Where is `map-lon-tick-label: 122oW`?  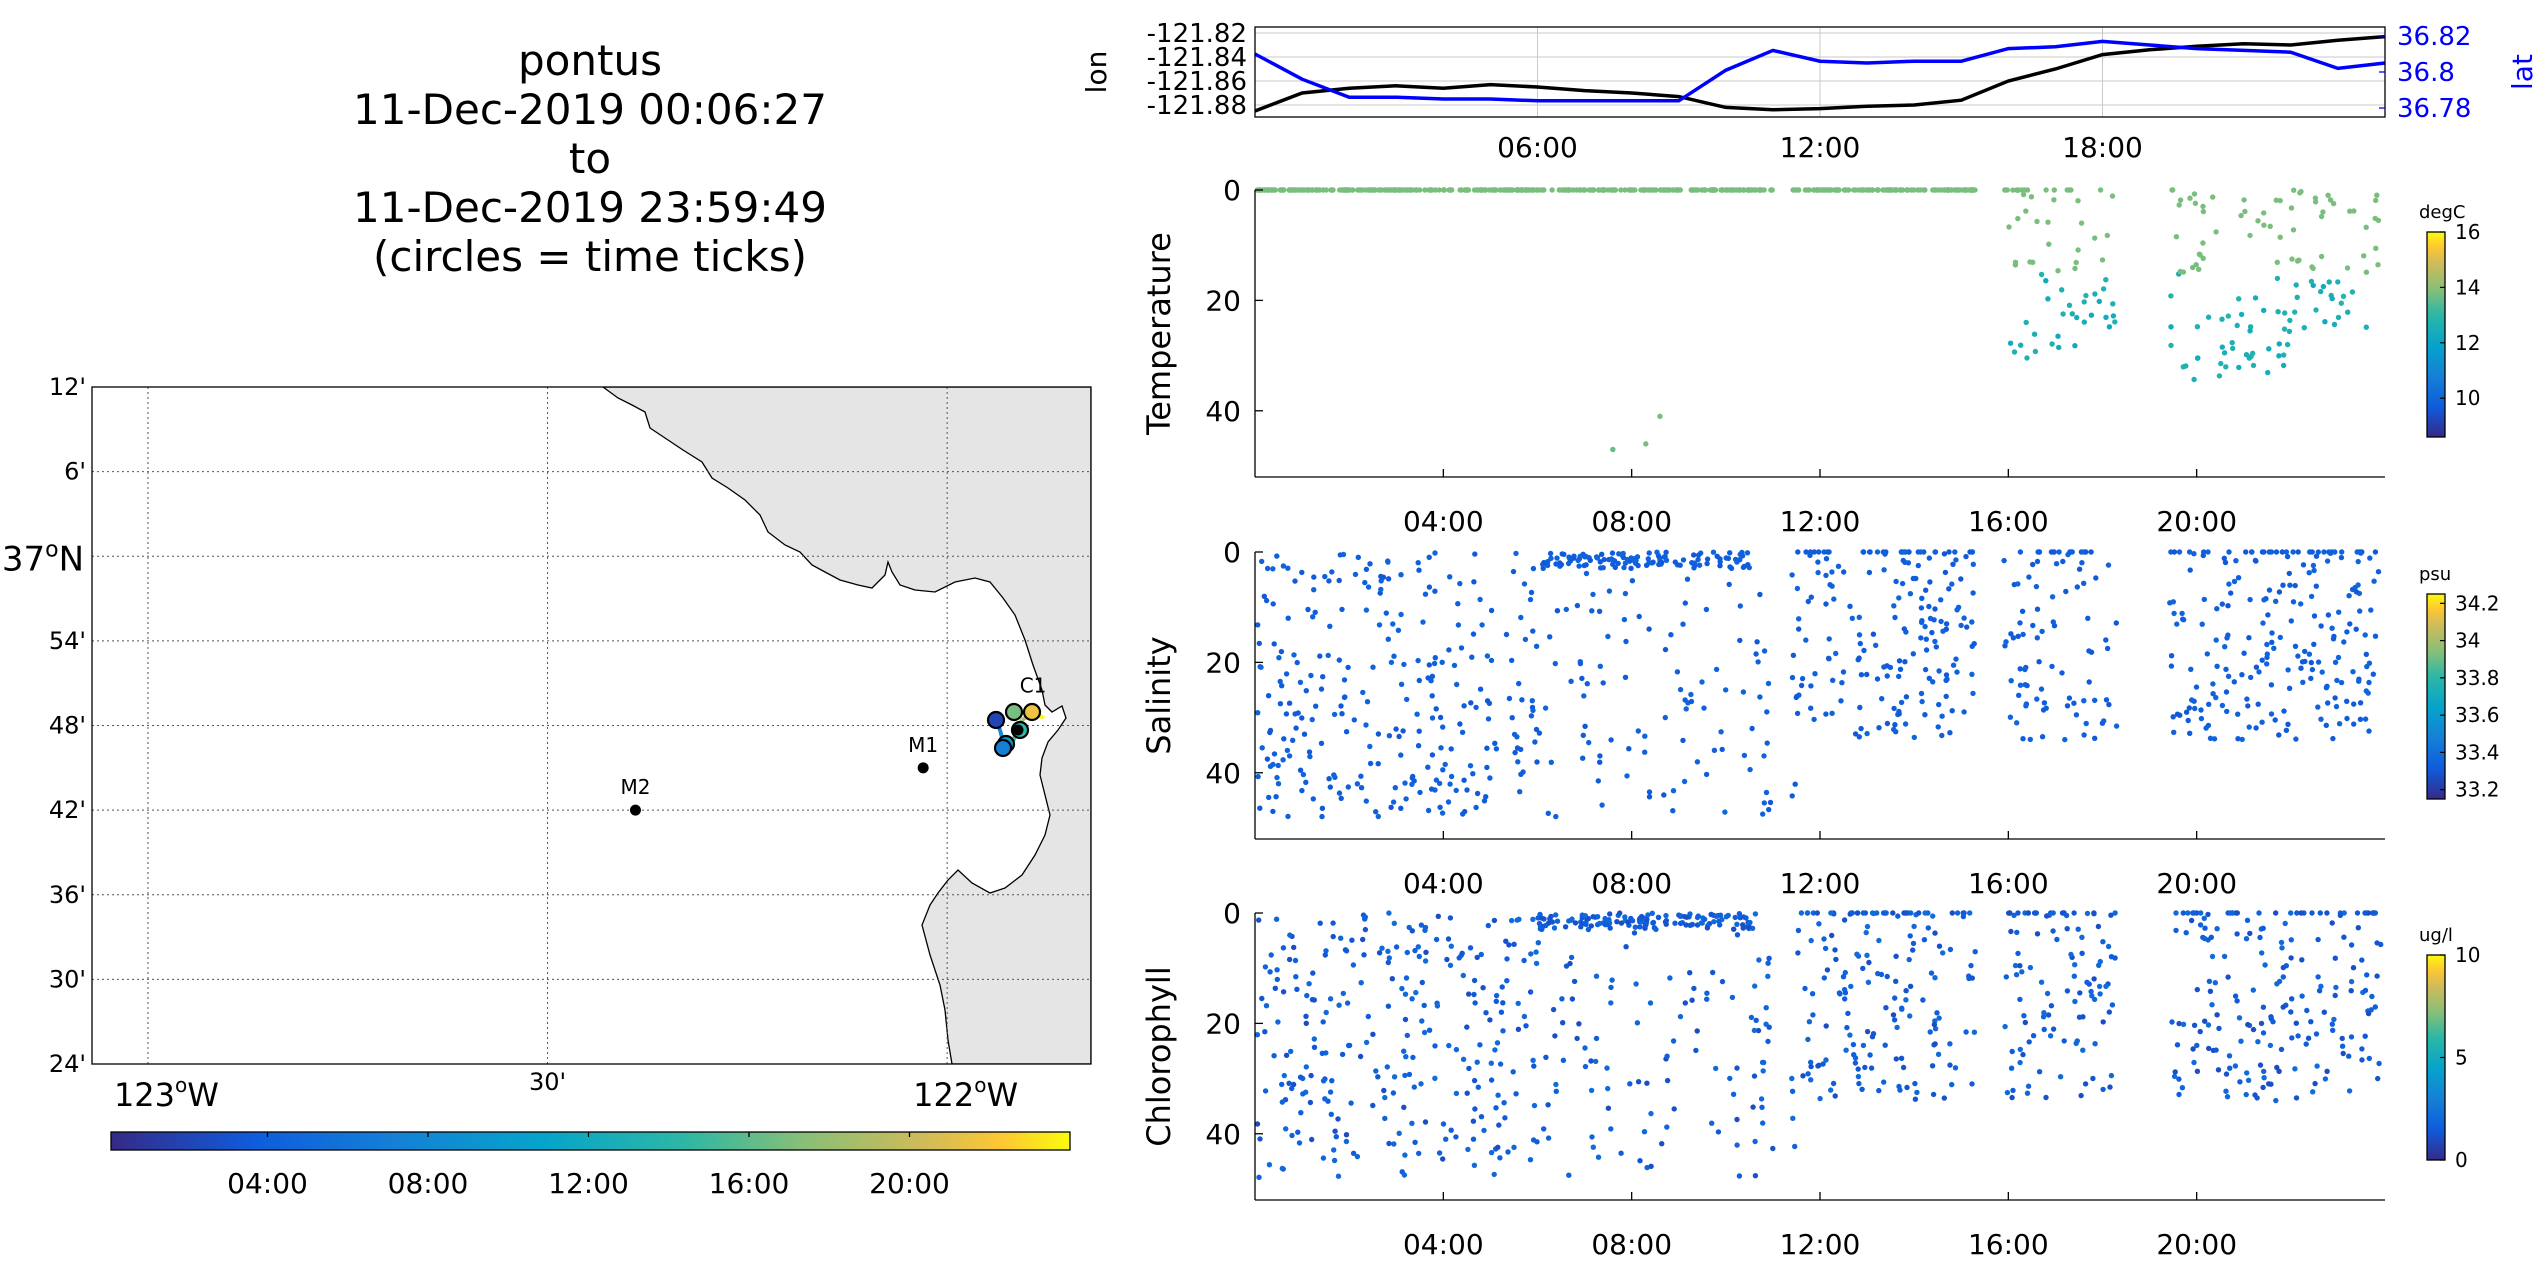 map-lon-tick-label: 122oW is located at coordinates (965, 1093).